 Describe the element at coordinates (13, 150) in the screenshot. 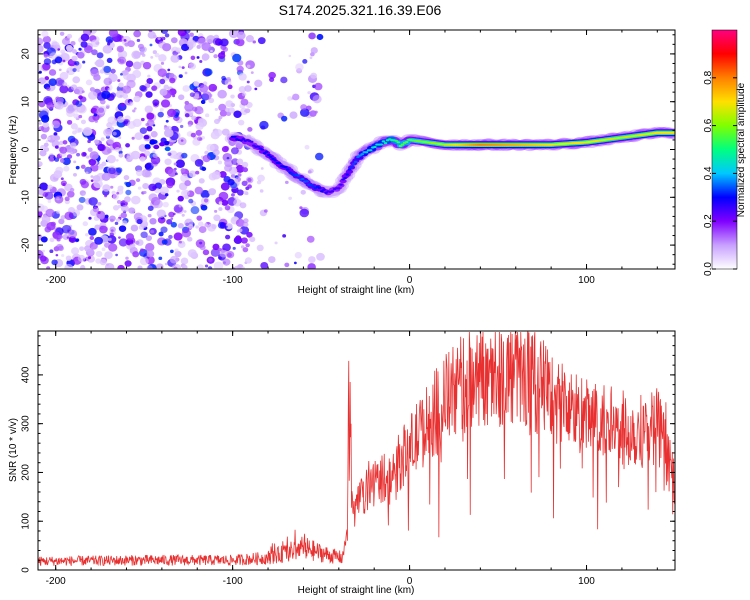

I see `spectrogram-ylabel: Frequency (Hz)` at that location.